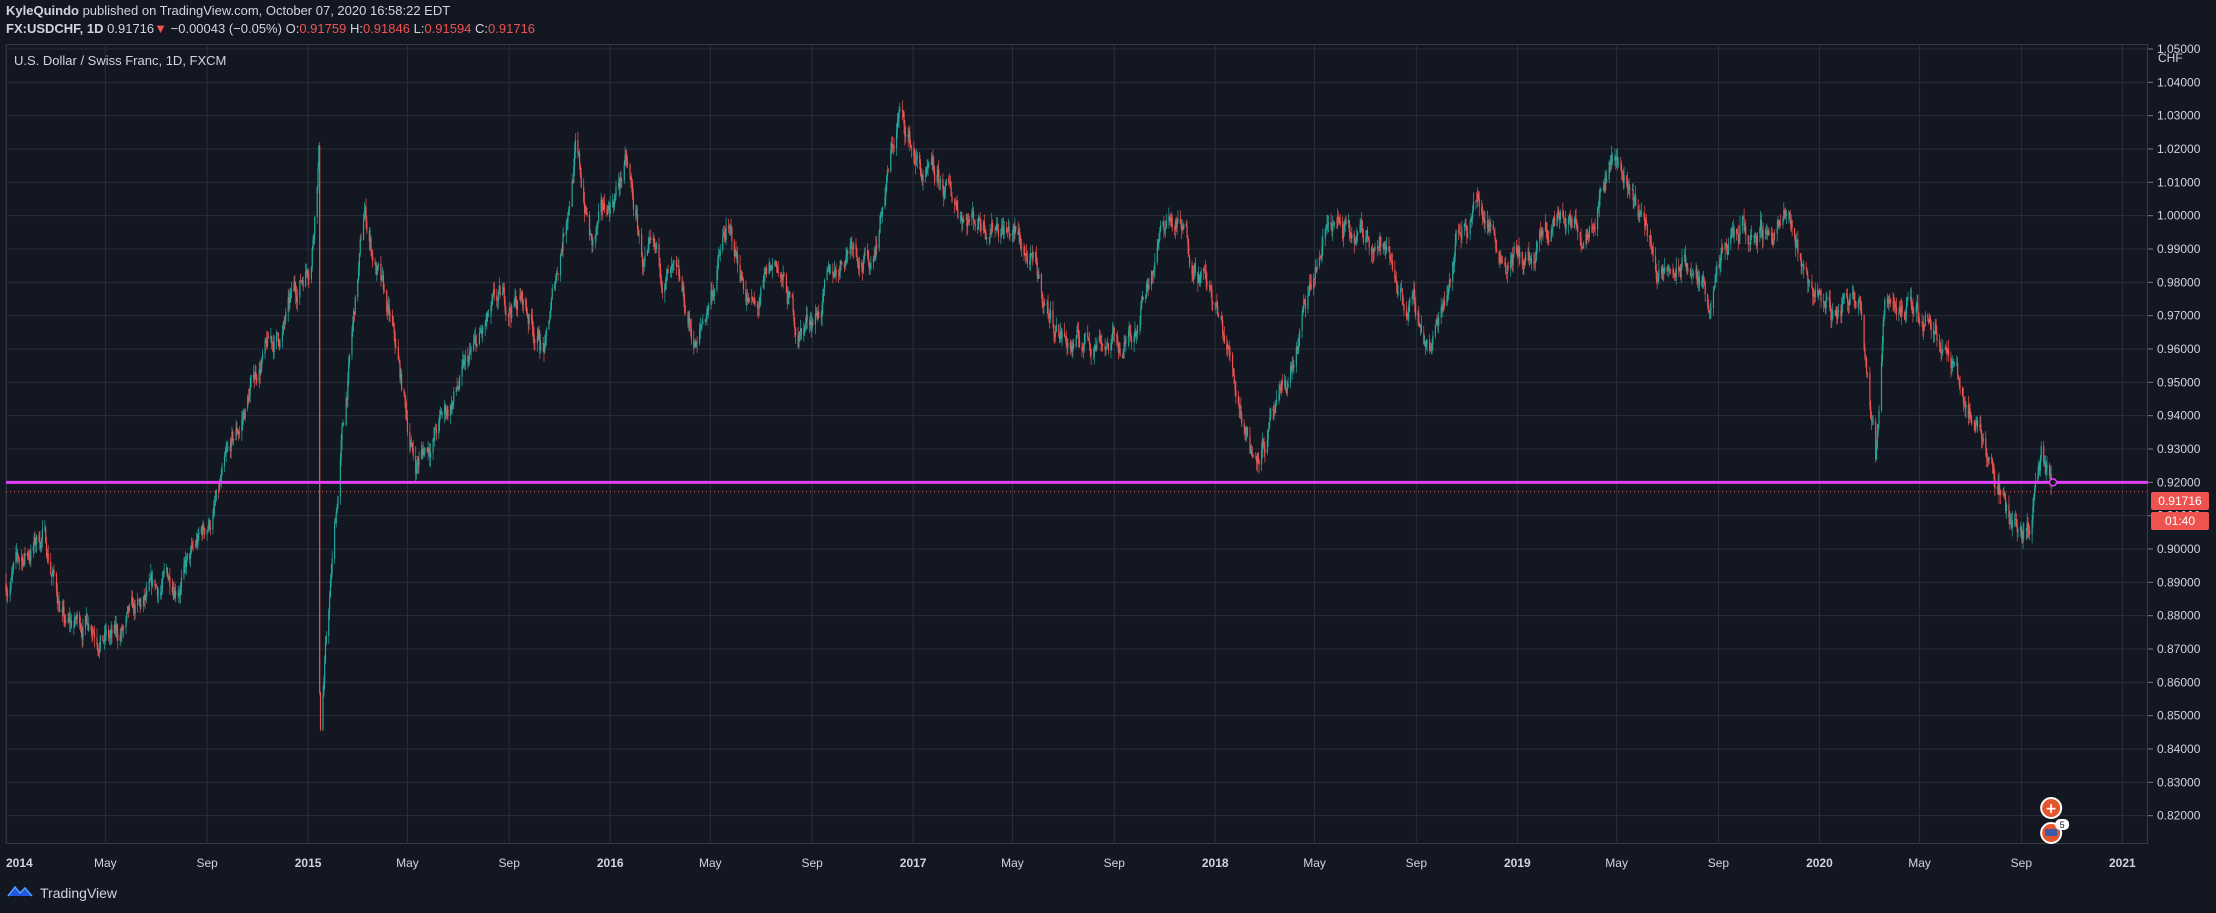 The width and height of the screenshot is (2216, 913). What do you see at coordinates (2122, 863) in the screenshot?
I see `x-tick-label: 2021` at bounding box center [2122, 863].